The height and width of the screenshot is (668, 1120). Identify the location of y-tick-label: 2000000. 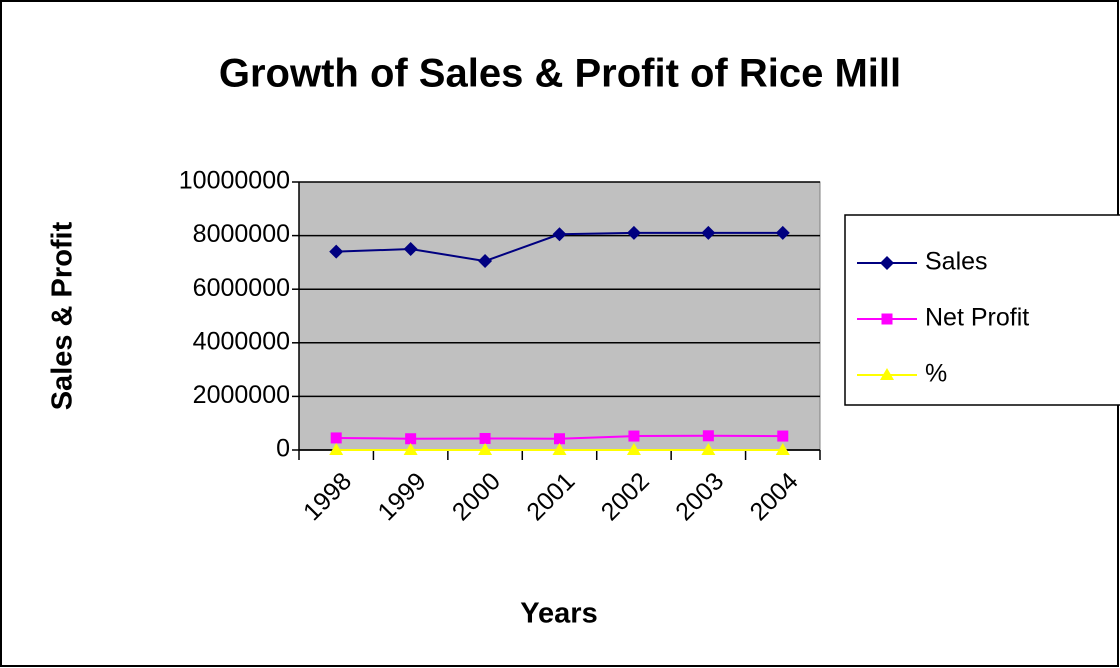
(241, 395).